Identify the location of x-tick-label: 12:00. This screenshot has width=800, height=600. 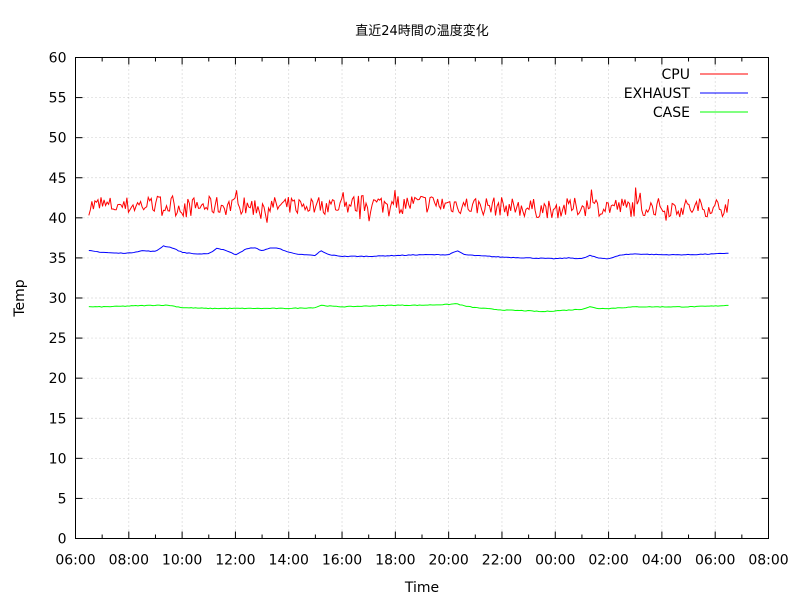
(235, 561).